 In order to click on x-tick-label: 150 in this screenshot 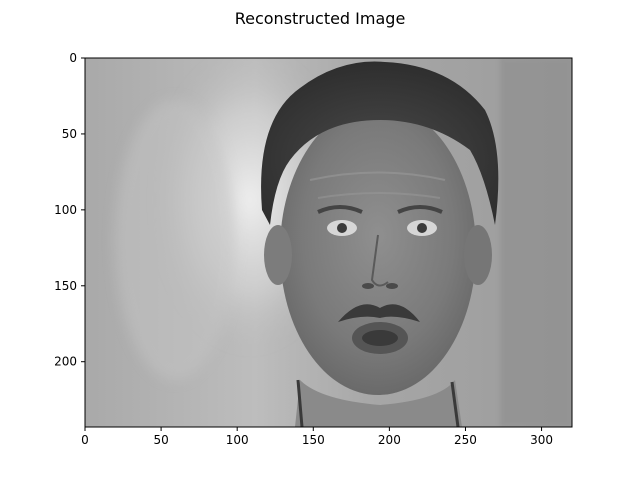, I will do `click(313, 440)`.